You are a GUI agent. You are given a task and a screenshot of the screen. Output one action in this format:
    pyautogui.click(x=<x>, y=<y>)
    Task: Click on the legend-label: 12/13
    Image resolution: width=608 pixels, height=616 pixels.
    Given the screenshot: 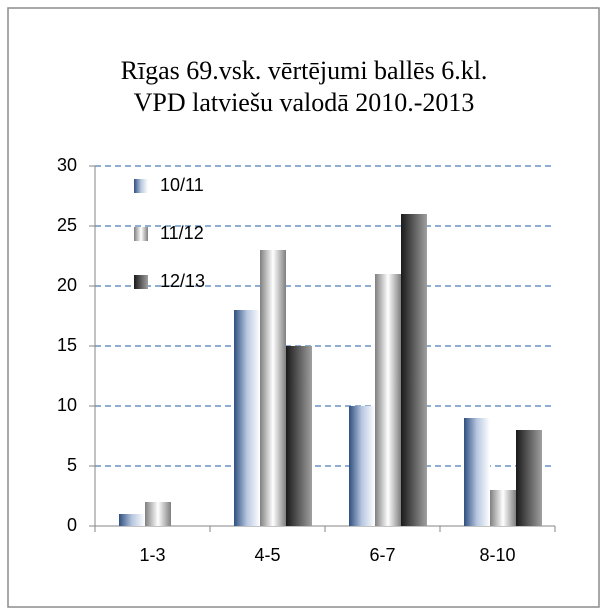 What is the action you would take?
    pyautogui.click(x=182, y=281)
    